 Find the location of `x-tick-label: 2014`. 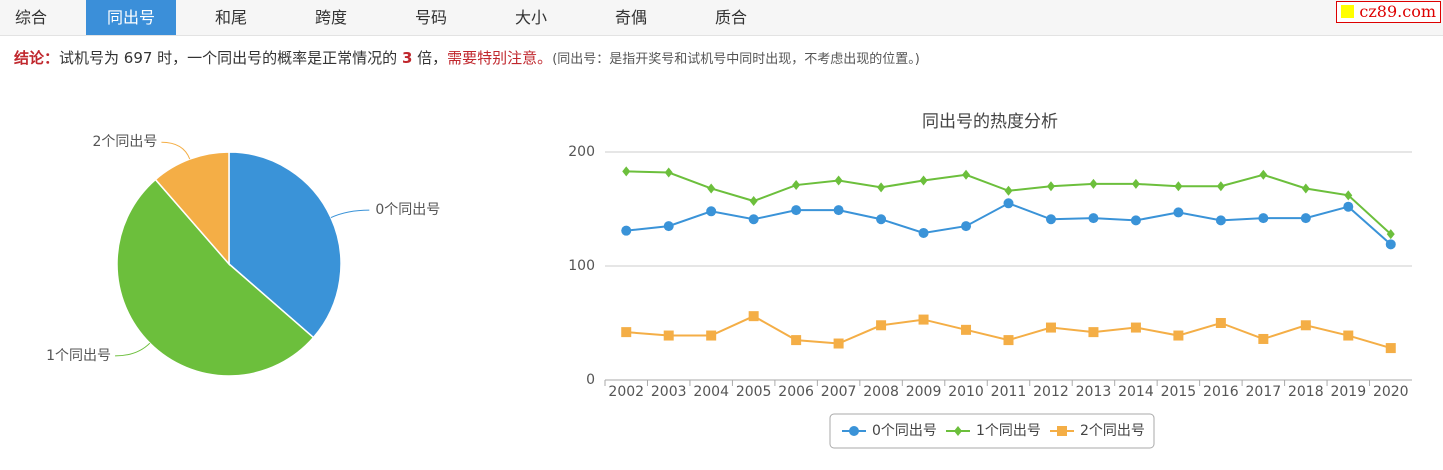

x-tick-label: 2014 is located at coordinates (1136, 392).